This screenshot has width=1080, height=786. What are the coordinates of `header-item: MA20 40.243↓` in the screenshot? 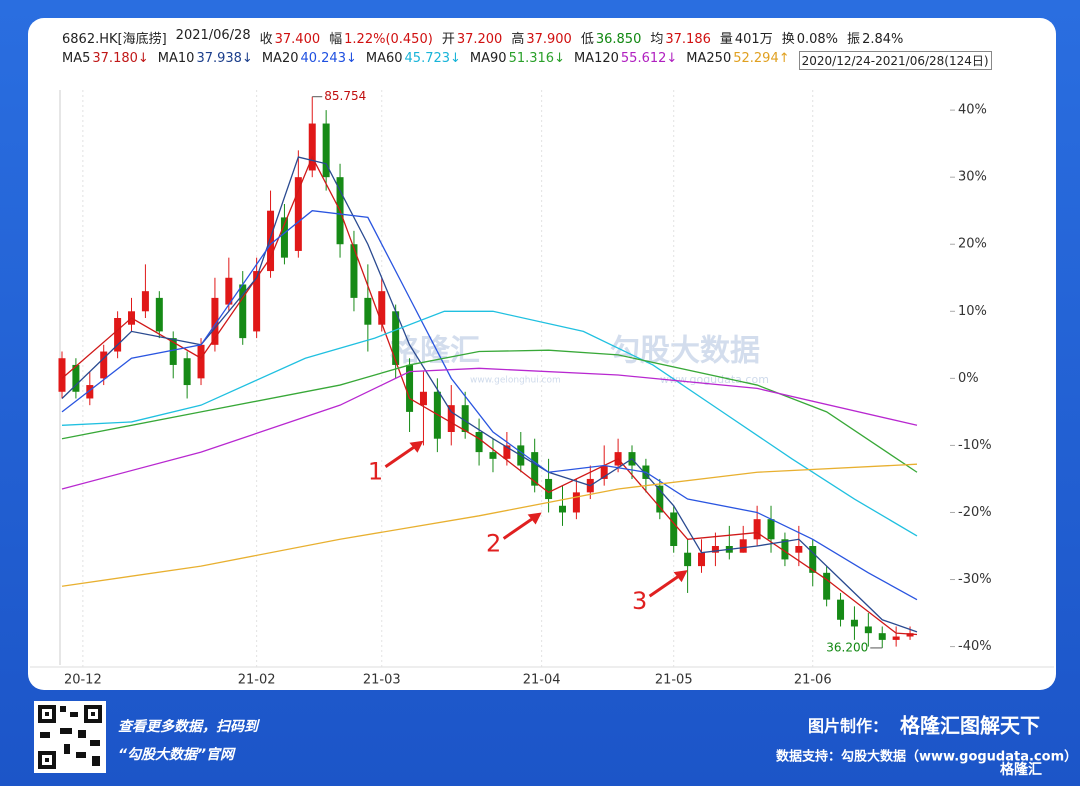 It's located at (309, 60).